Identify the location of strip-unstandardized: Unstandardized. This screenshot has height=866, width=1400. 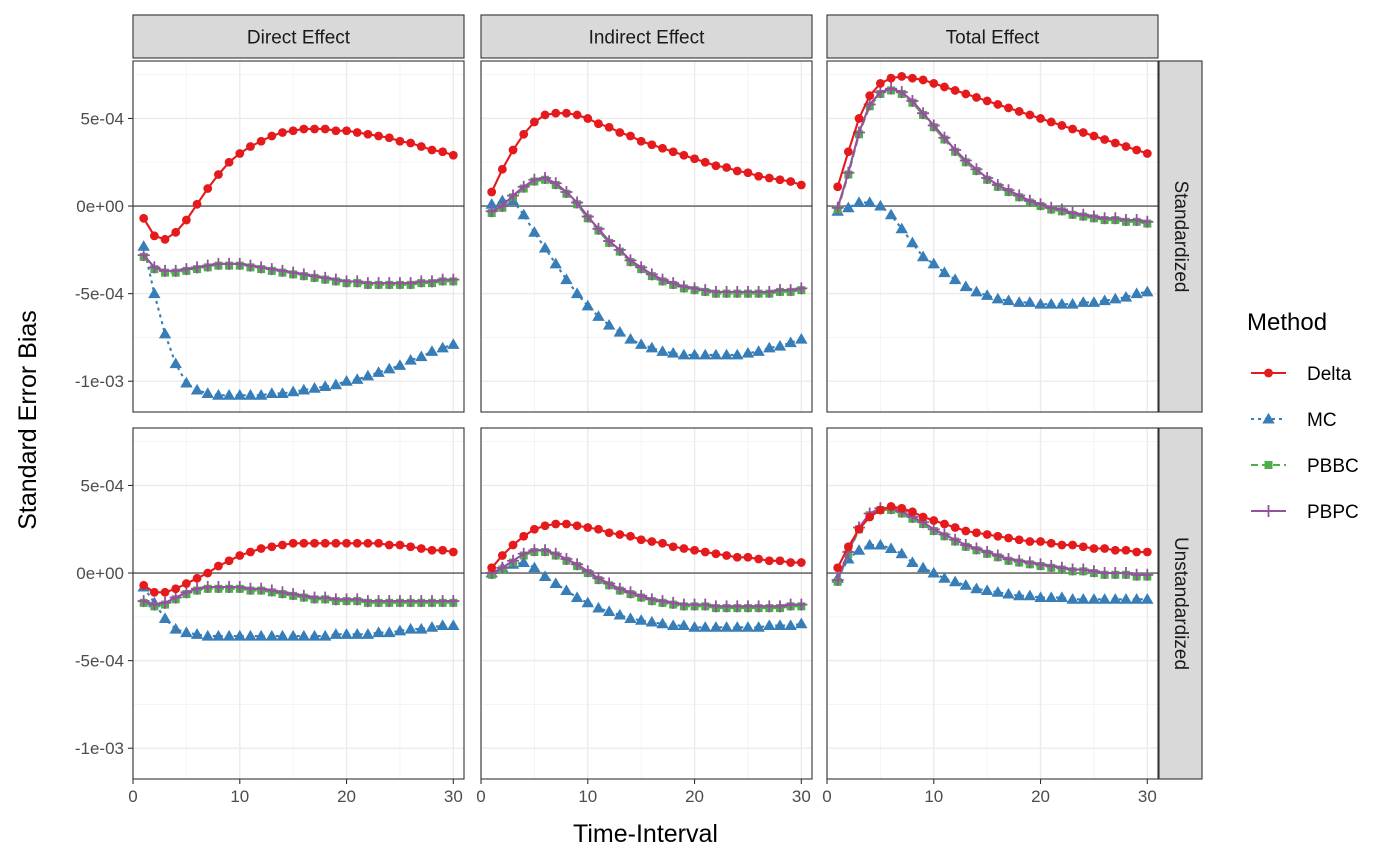
(1180, 603).